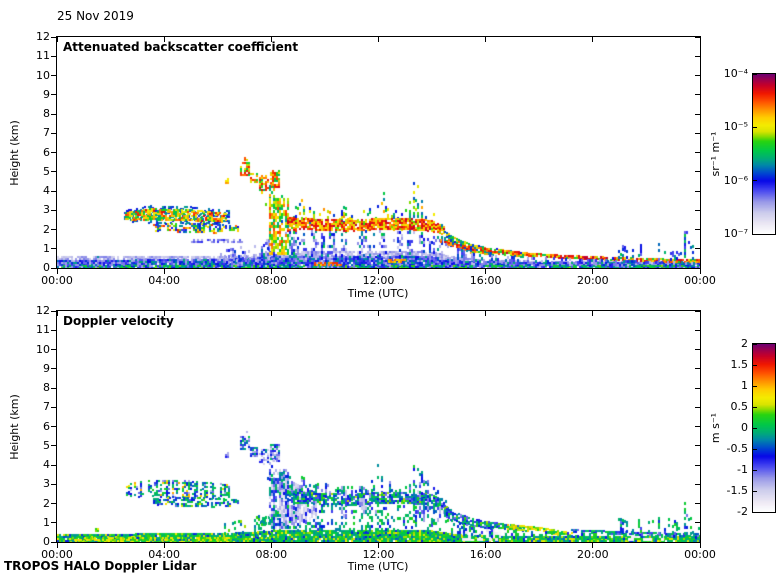  Describe the element at coordinates (378, 293) in the screenshot. I see `backscatter-x-axis-label: Time (UTC)` at that location.